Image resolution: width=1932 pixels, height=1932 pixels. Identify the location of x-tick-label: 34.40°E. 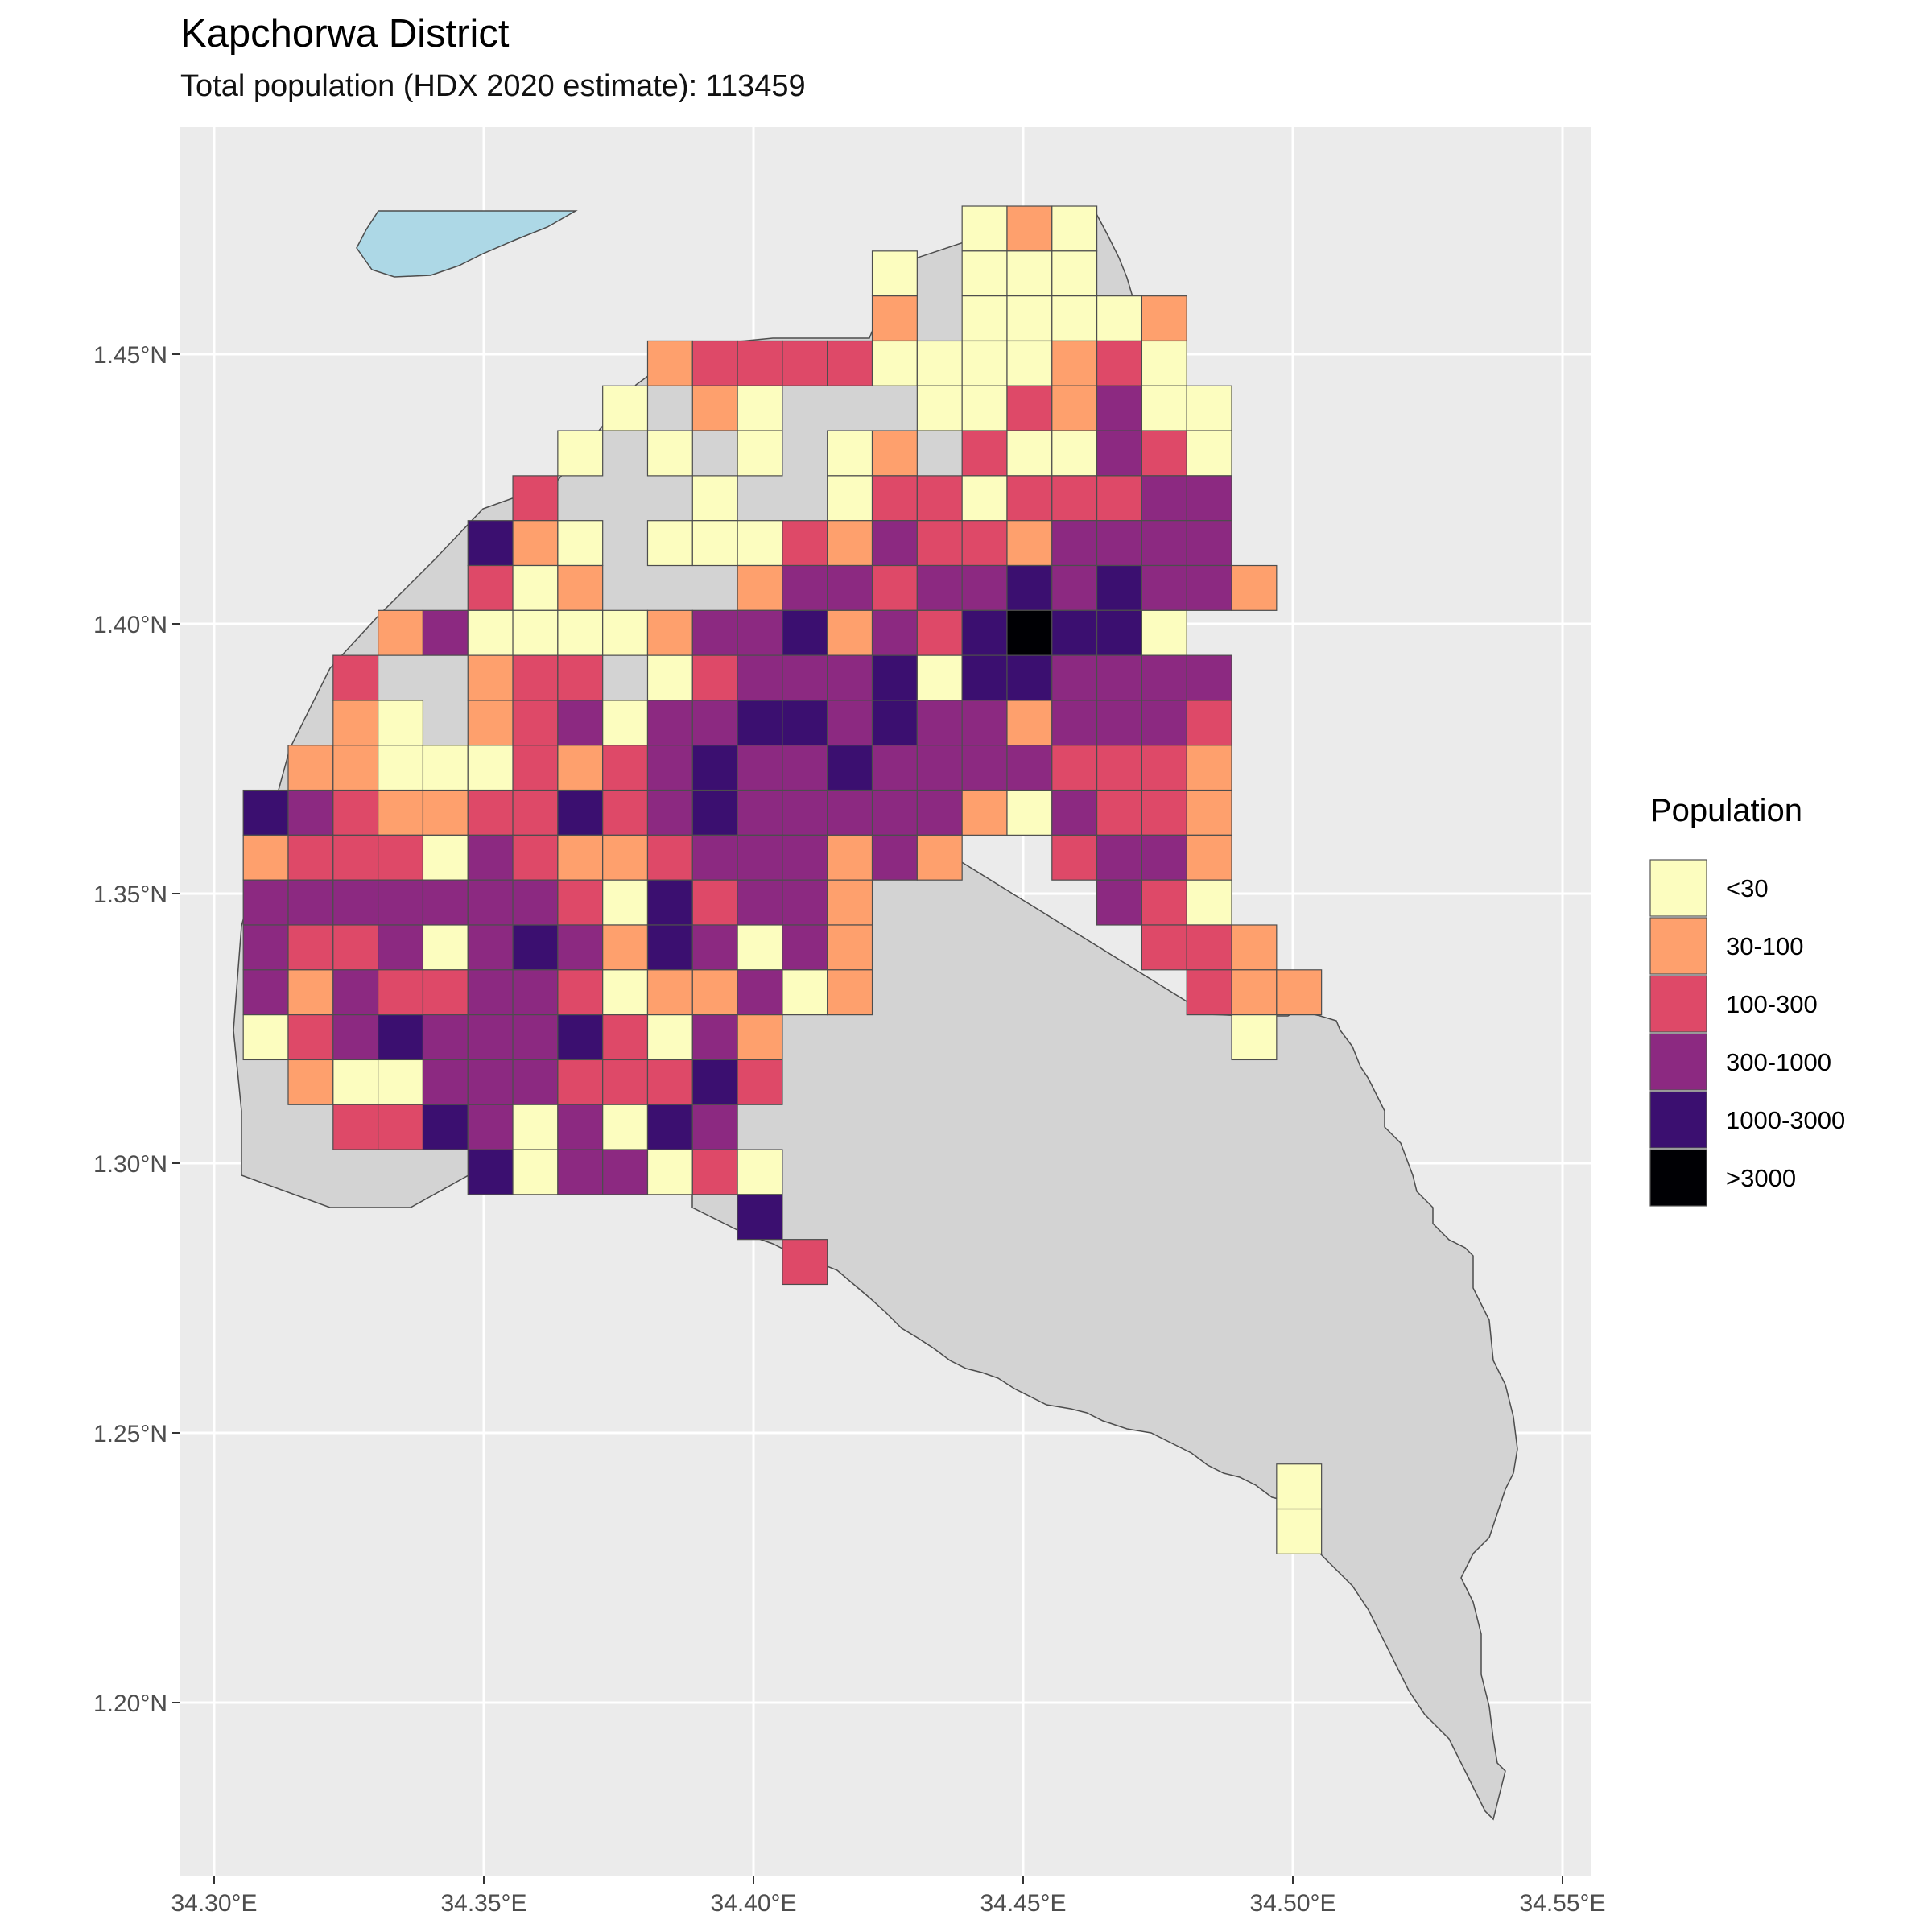
(753, 1903).